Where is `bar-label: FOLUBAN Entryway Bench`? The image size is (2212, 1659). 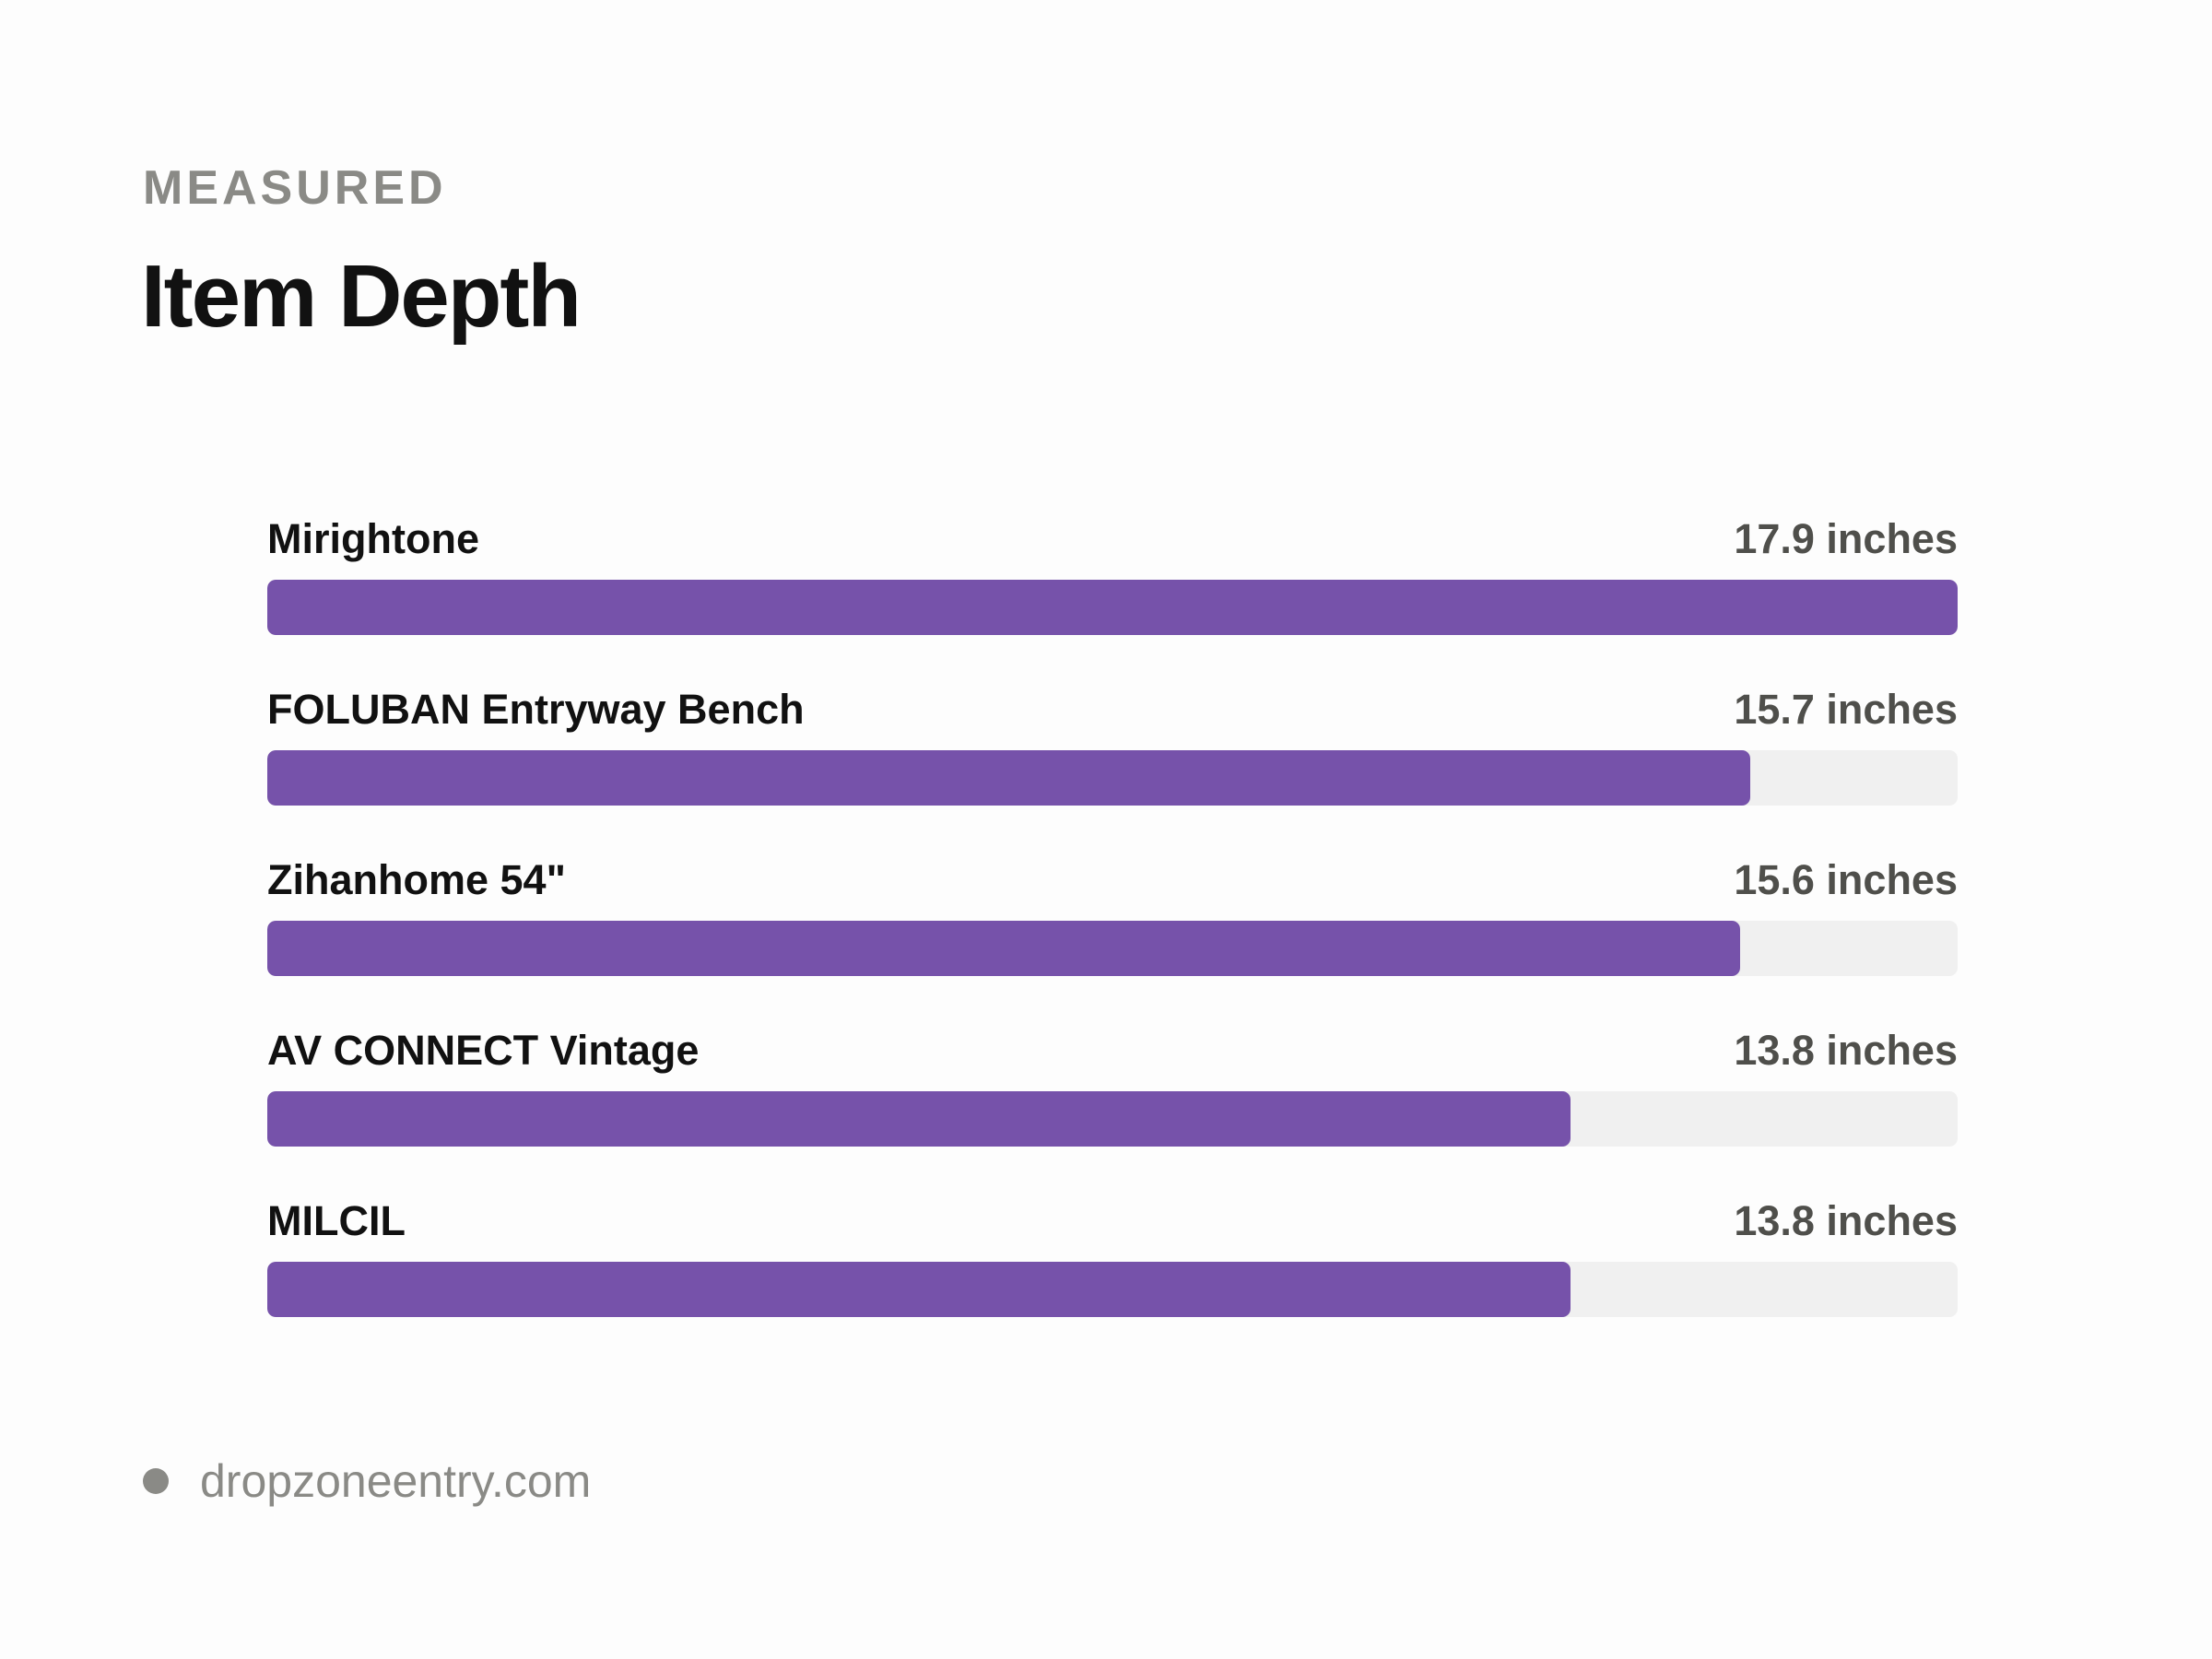 bar-label: FOLUBAN Entryway Bench is located at coordinates (536, 709).